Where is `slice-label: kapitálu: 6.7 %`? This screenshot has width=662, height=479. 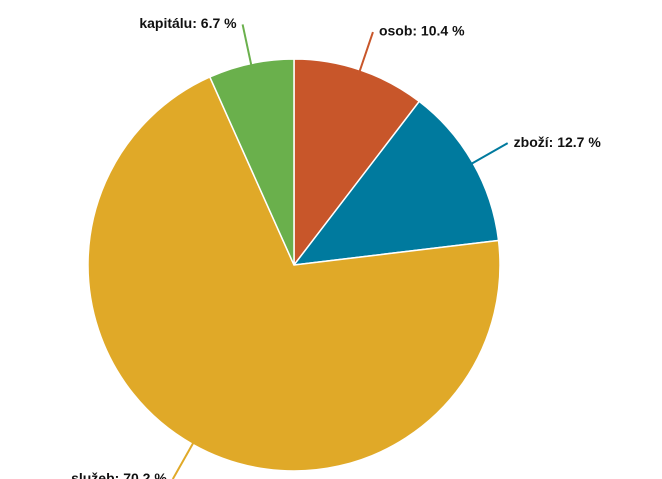
slice-label: kapitálu: 6.7 % is located at coordinates (188, 23).